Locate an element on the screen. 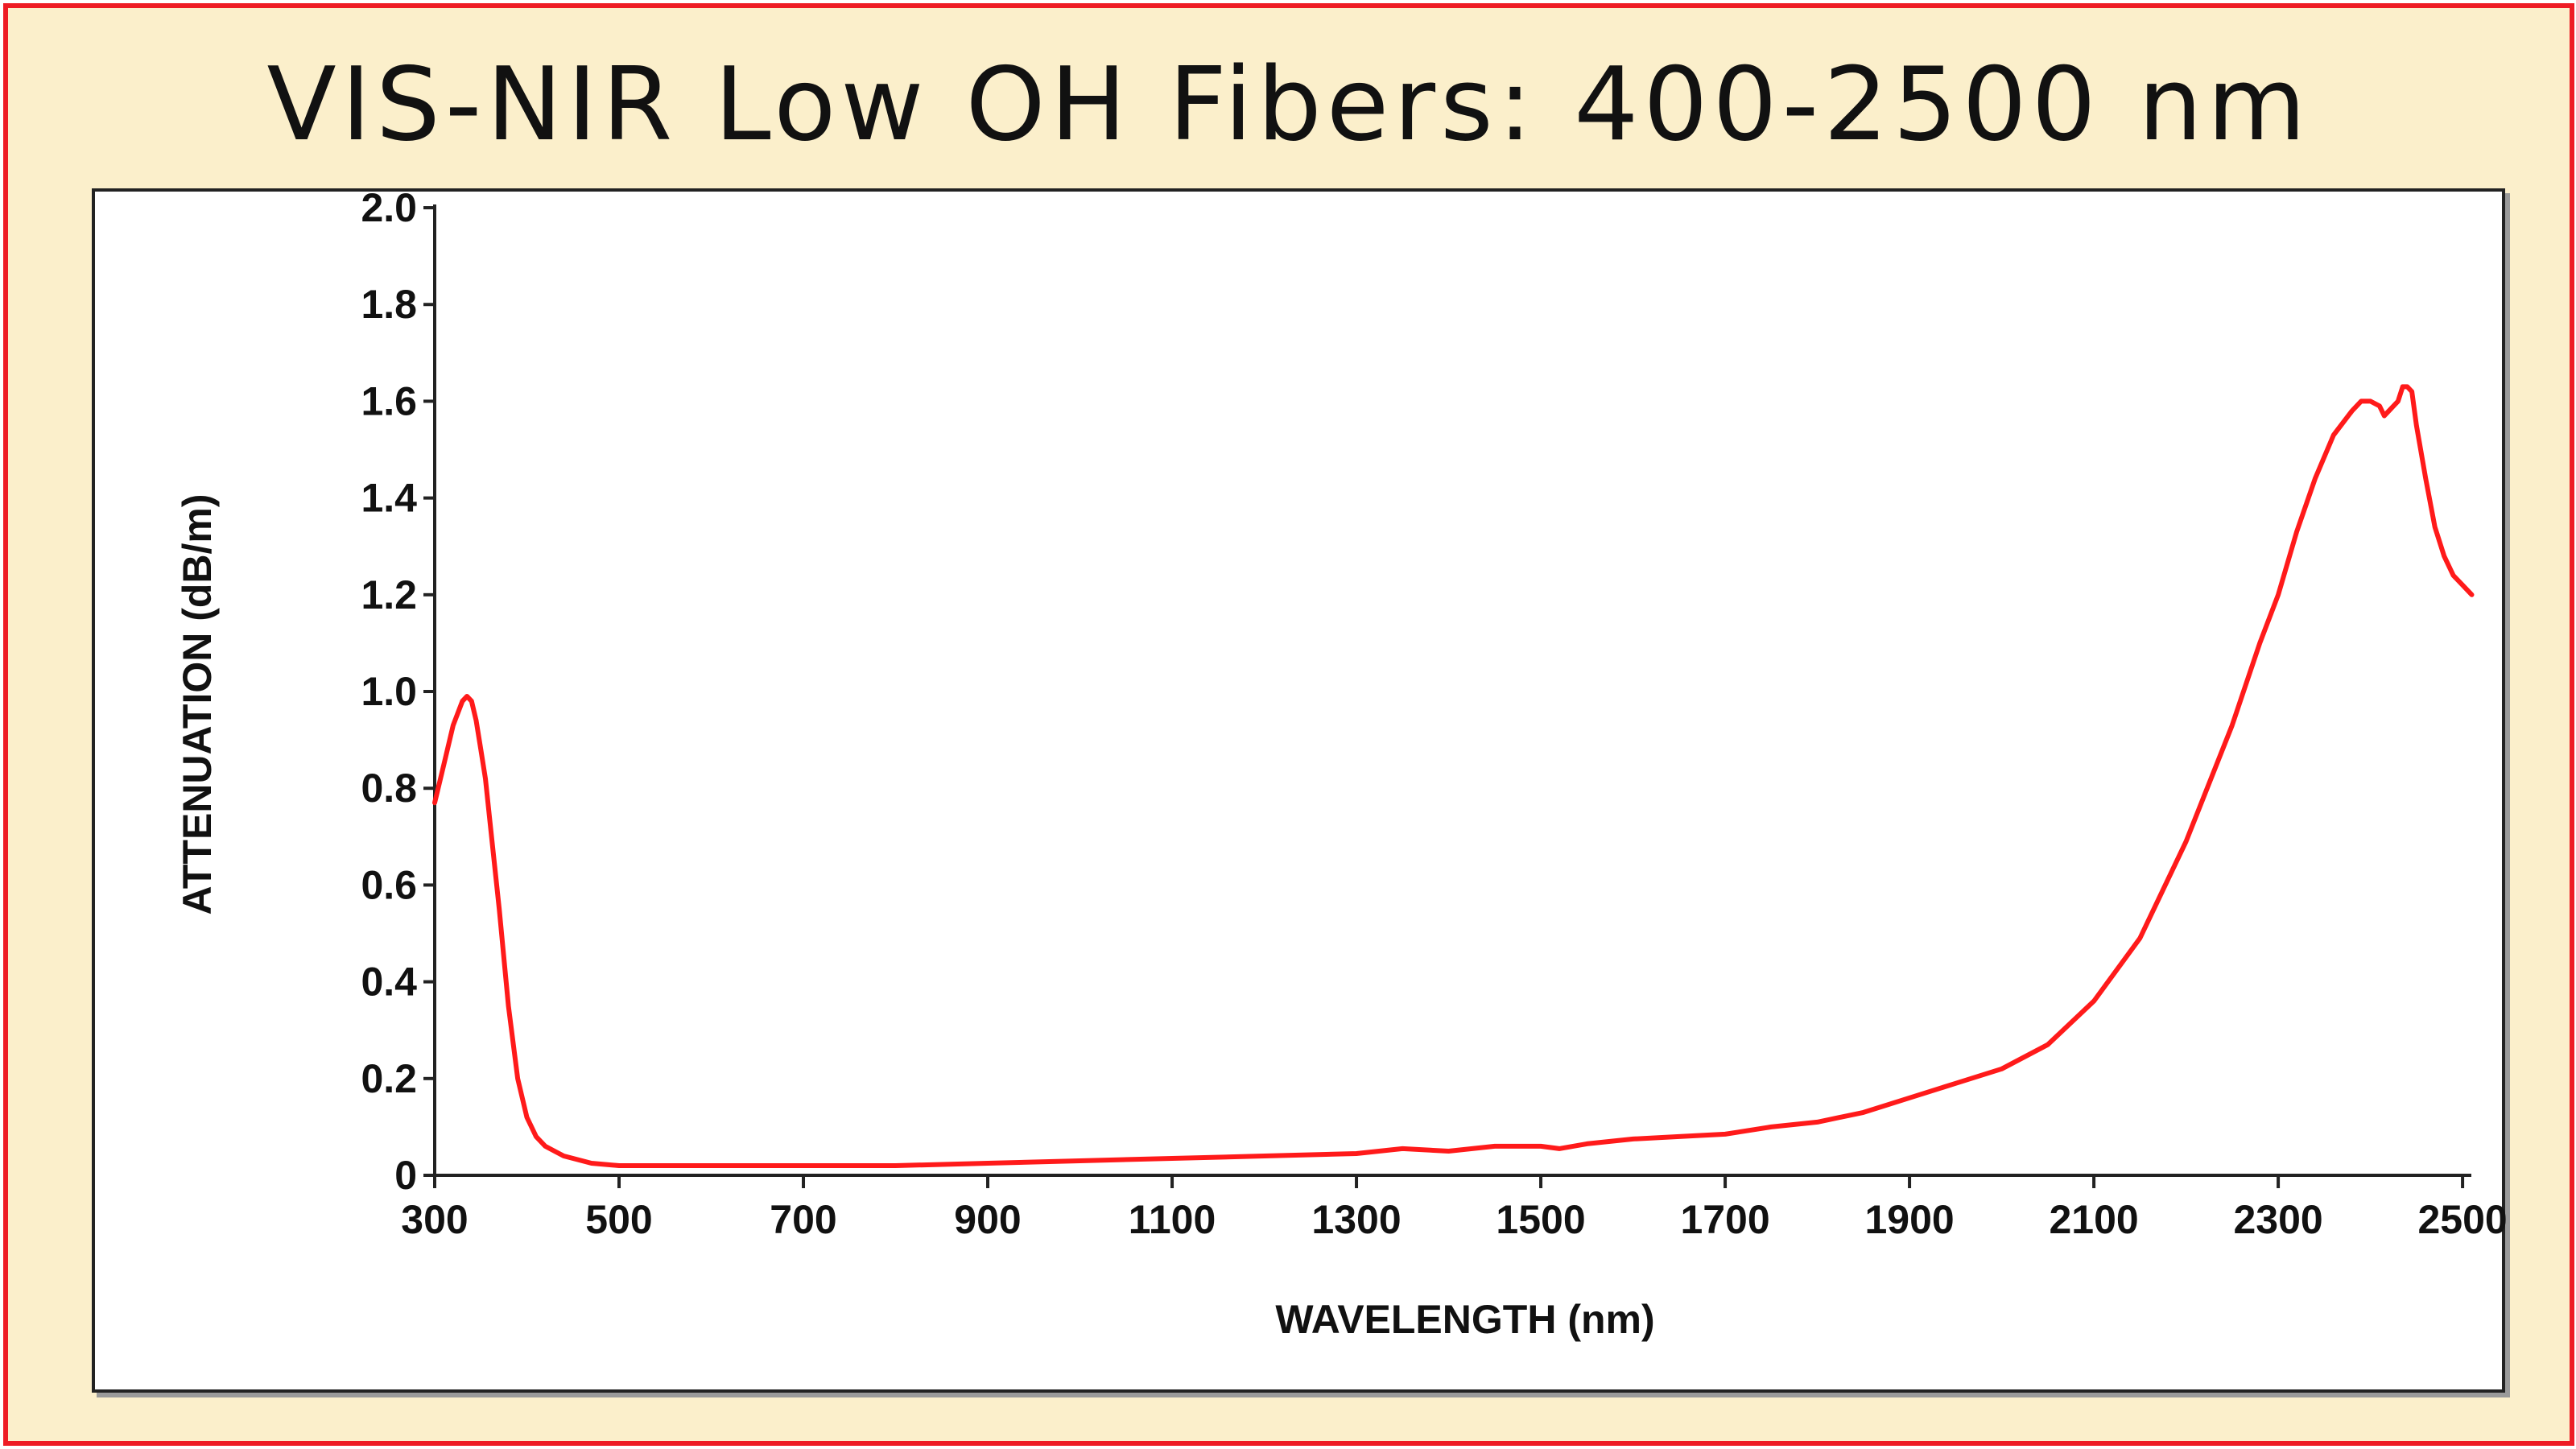  x-tick-label: 300 is located at coordinates (434, 1219).